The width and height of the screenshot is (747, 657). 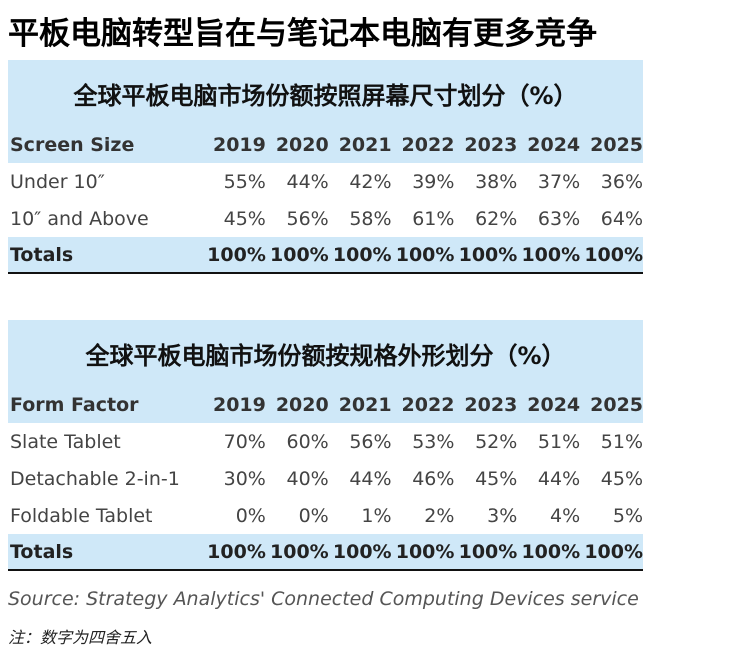 I want to click on header-label: Screen Size, so click(x=72, y=144).